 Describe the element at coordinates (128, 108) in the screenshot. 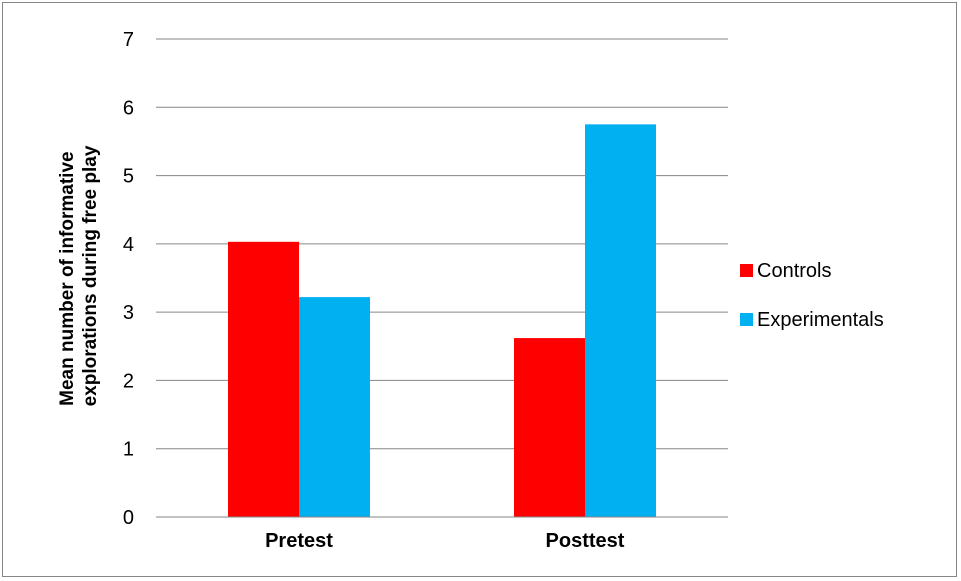

I see `y-tick-label: 6` at that location.